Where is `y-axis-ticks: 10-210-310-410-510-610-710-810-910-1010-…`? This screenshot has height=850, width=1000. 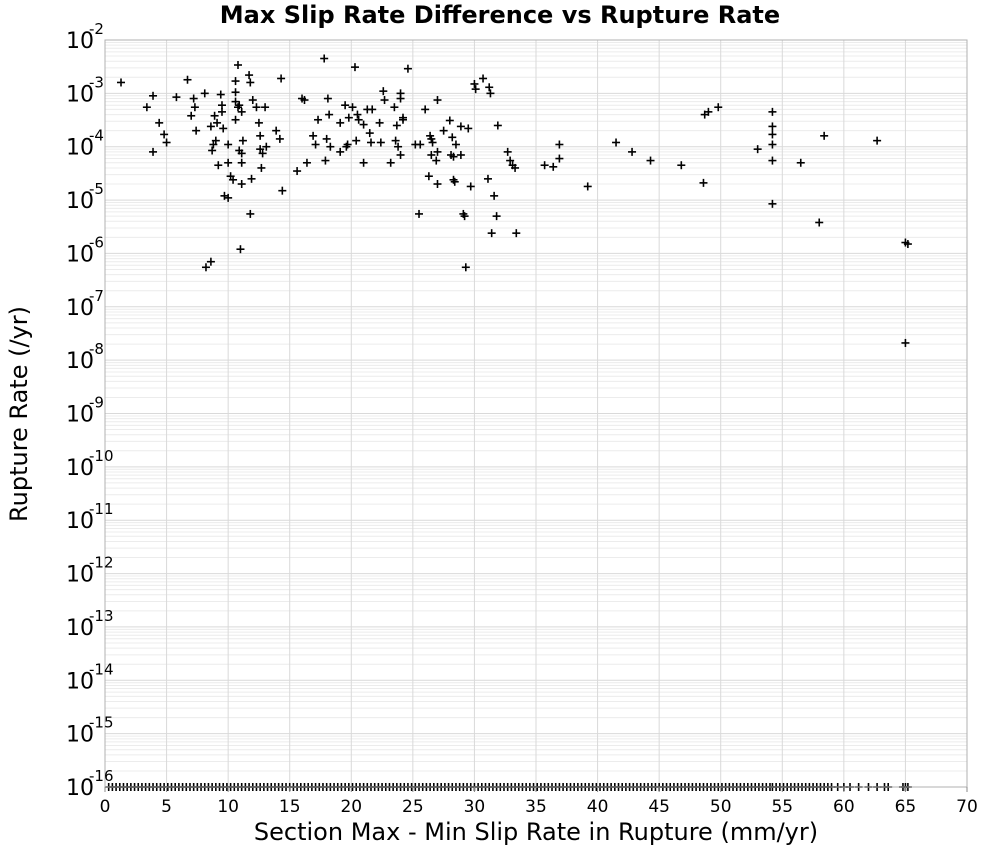
y-axis-ticks: 10-210-310-410-510-610-710-810-910-1010-… is located at coordinates (90, 410).